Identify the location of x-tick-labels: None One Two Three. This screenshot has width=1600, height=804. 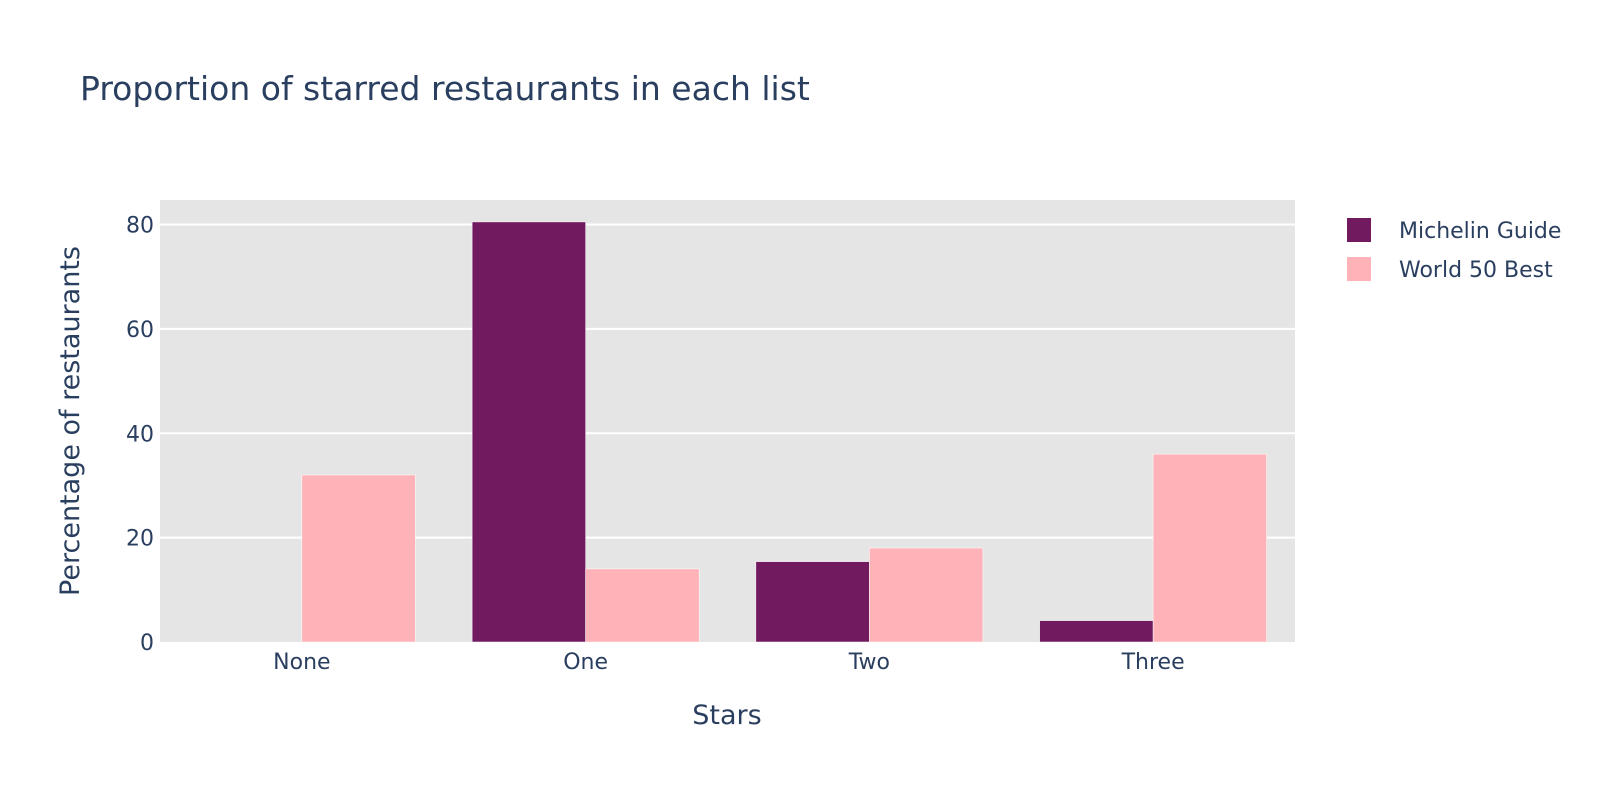
(728, 662).